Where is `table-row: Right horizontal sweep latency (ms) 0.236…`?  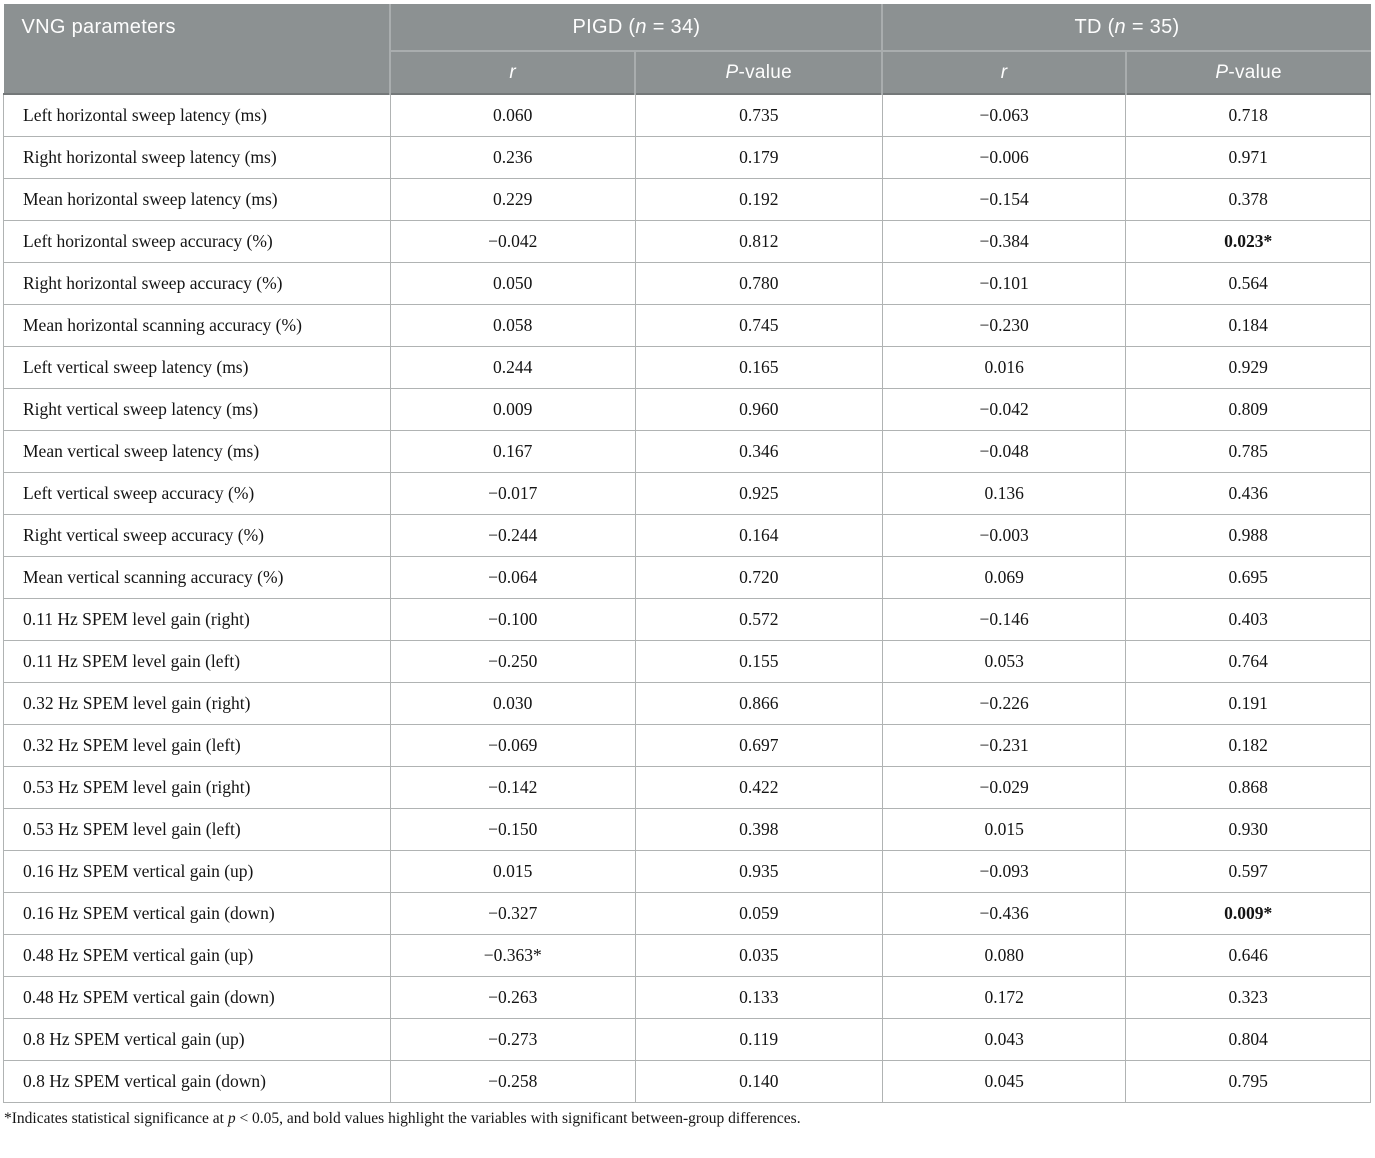 table-row: Right horizontal sweep latency (ms) 0.236… is located at coordinates (687, 157).